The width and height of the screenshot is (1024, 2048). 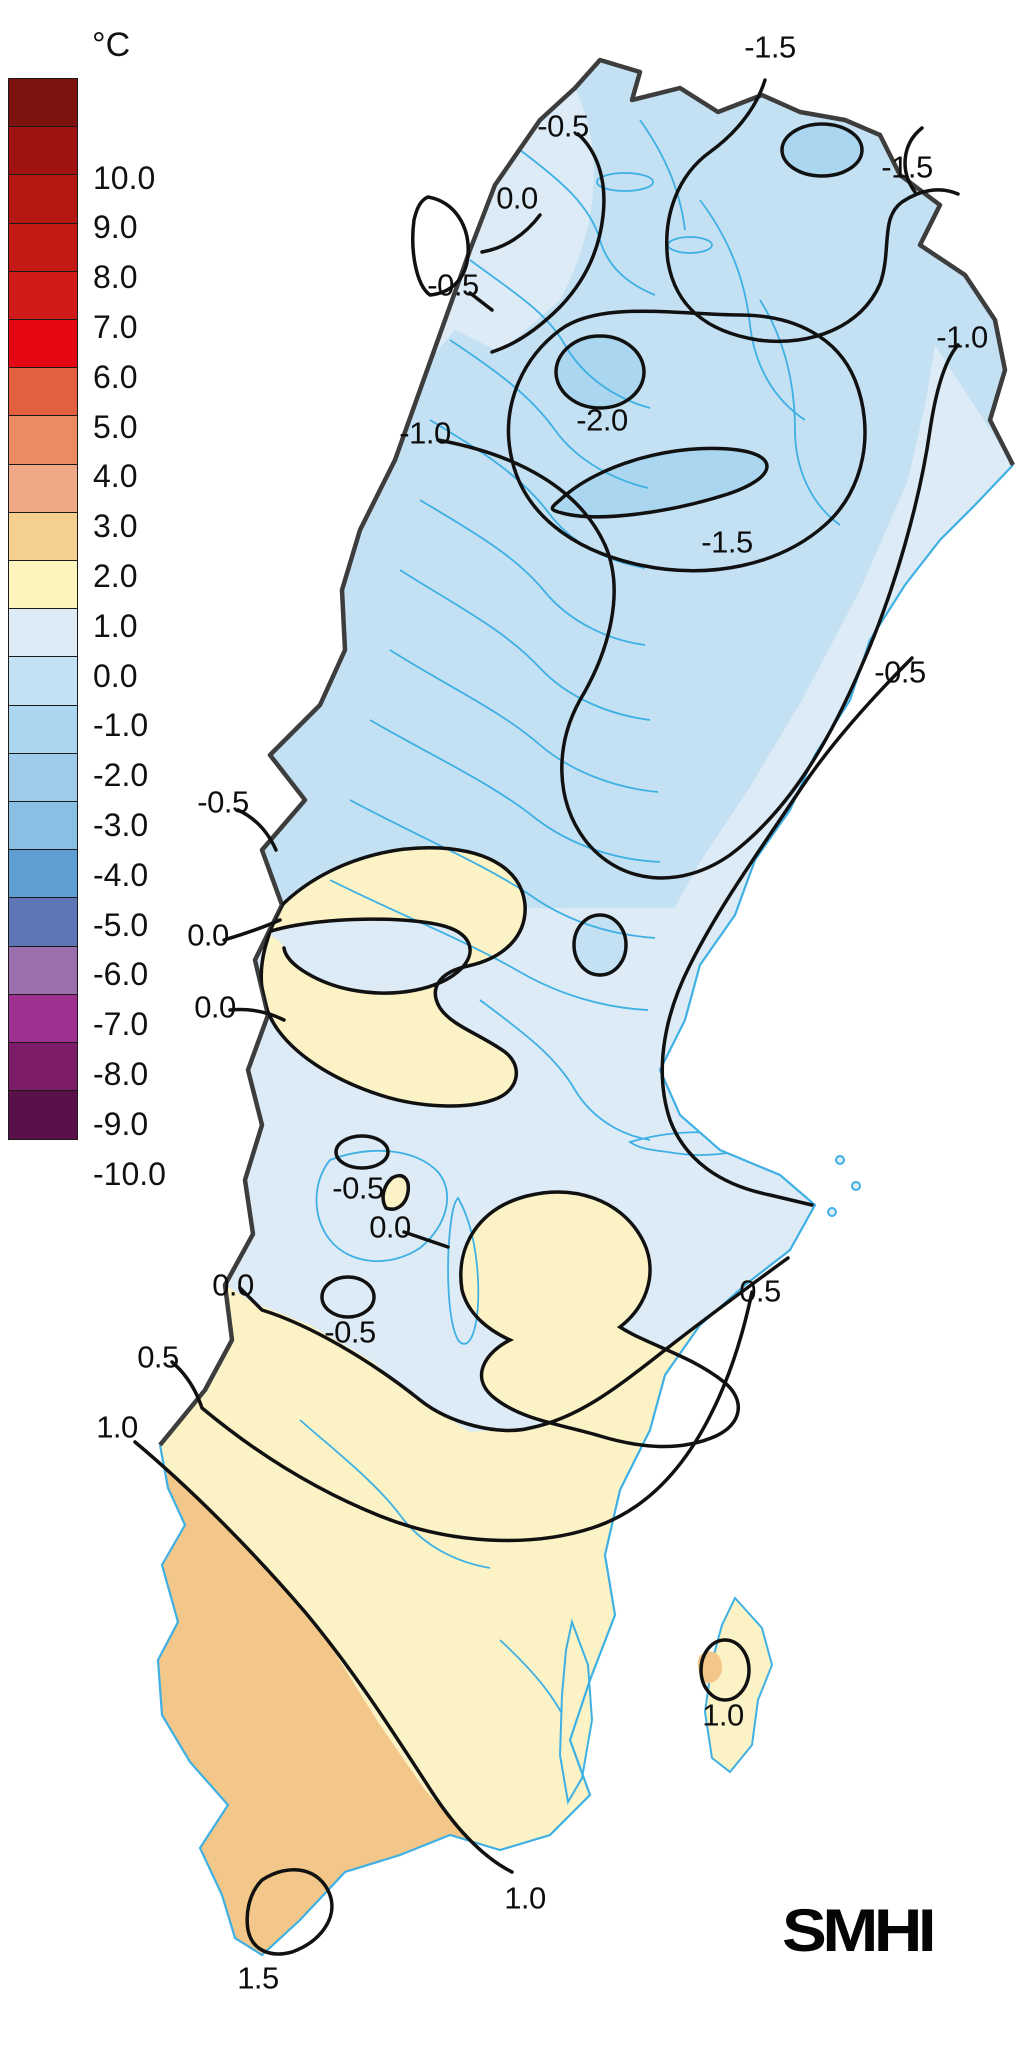 What do you see at coordinates (115, 526) in the screenshot?
I see `legend-tick-label: 3.0` at bounding box center [115, 526].